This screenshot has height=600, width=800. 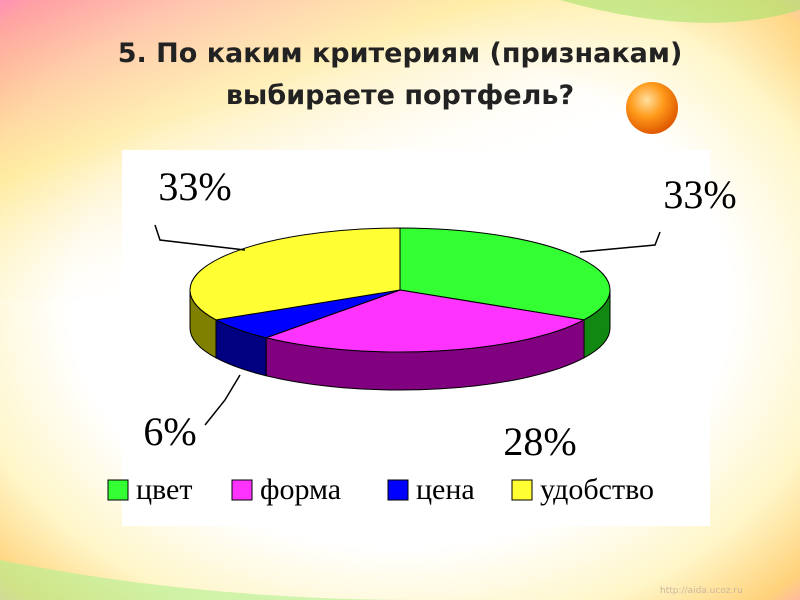 I want to click on title: выбираете портфель?, so click(x=400, y=95).